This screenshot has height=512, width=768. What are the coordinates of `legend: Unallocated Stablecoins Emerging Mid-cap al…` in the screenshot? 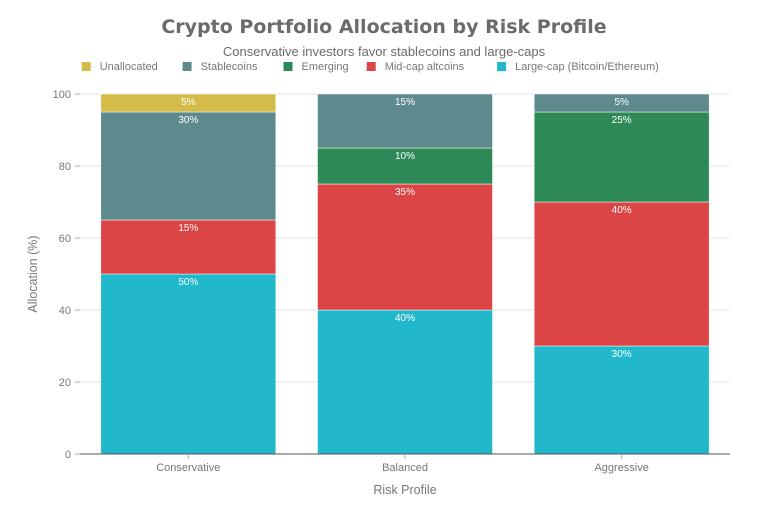 It's located at (370, 67).